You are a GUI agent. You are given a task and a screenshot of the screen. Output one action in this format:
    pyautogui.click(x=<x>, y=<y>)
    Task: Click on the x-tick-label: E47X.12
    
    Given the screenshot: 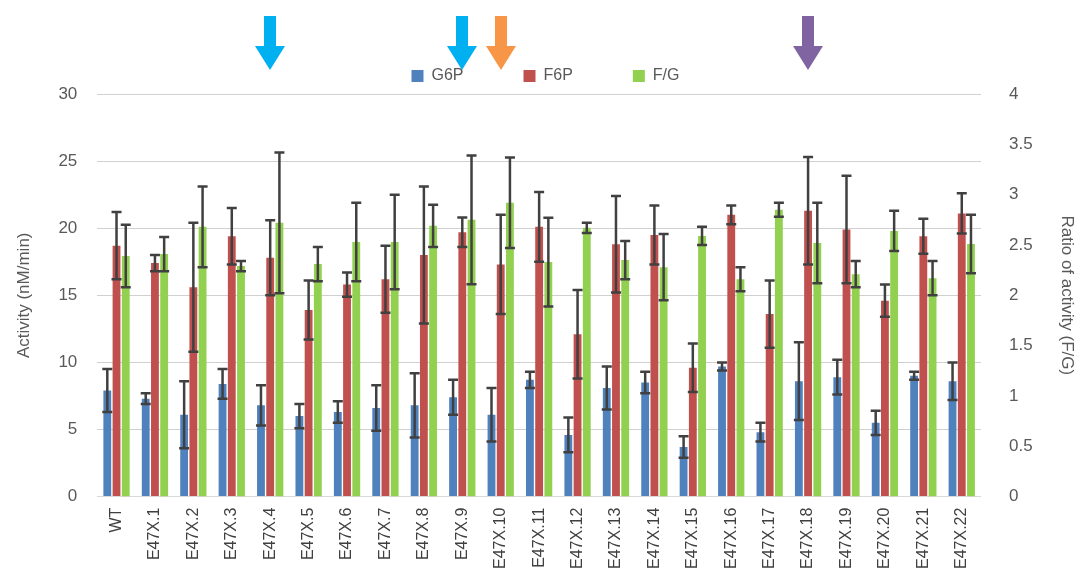 What is the action you would take?
    pyautogui.click(x=576, y=538)
    